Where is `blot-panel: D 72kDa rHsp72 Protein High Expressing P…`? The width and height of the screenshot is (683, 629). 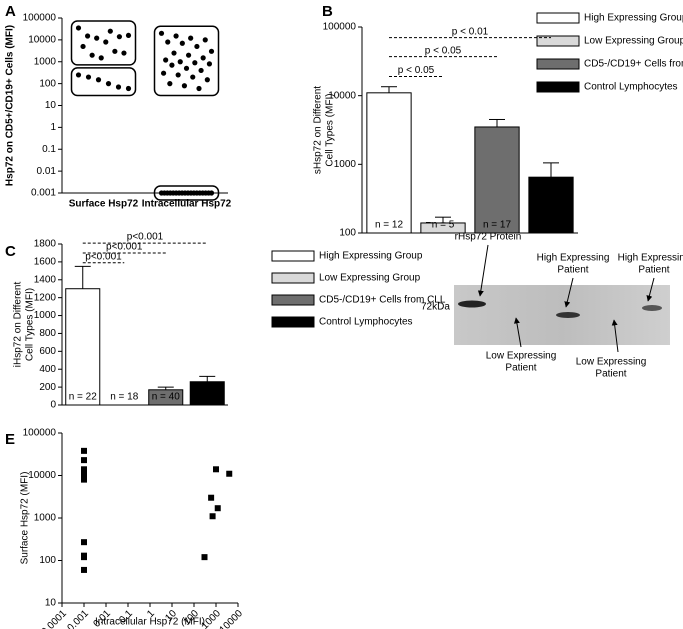
blot-panel: D 72kDa rHsp72 Protein High Expressing P… is located at coordinates (552, 299).